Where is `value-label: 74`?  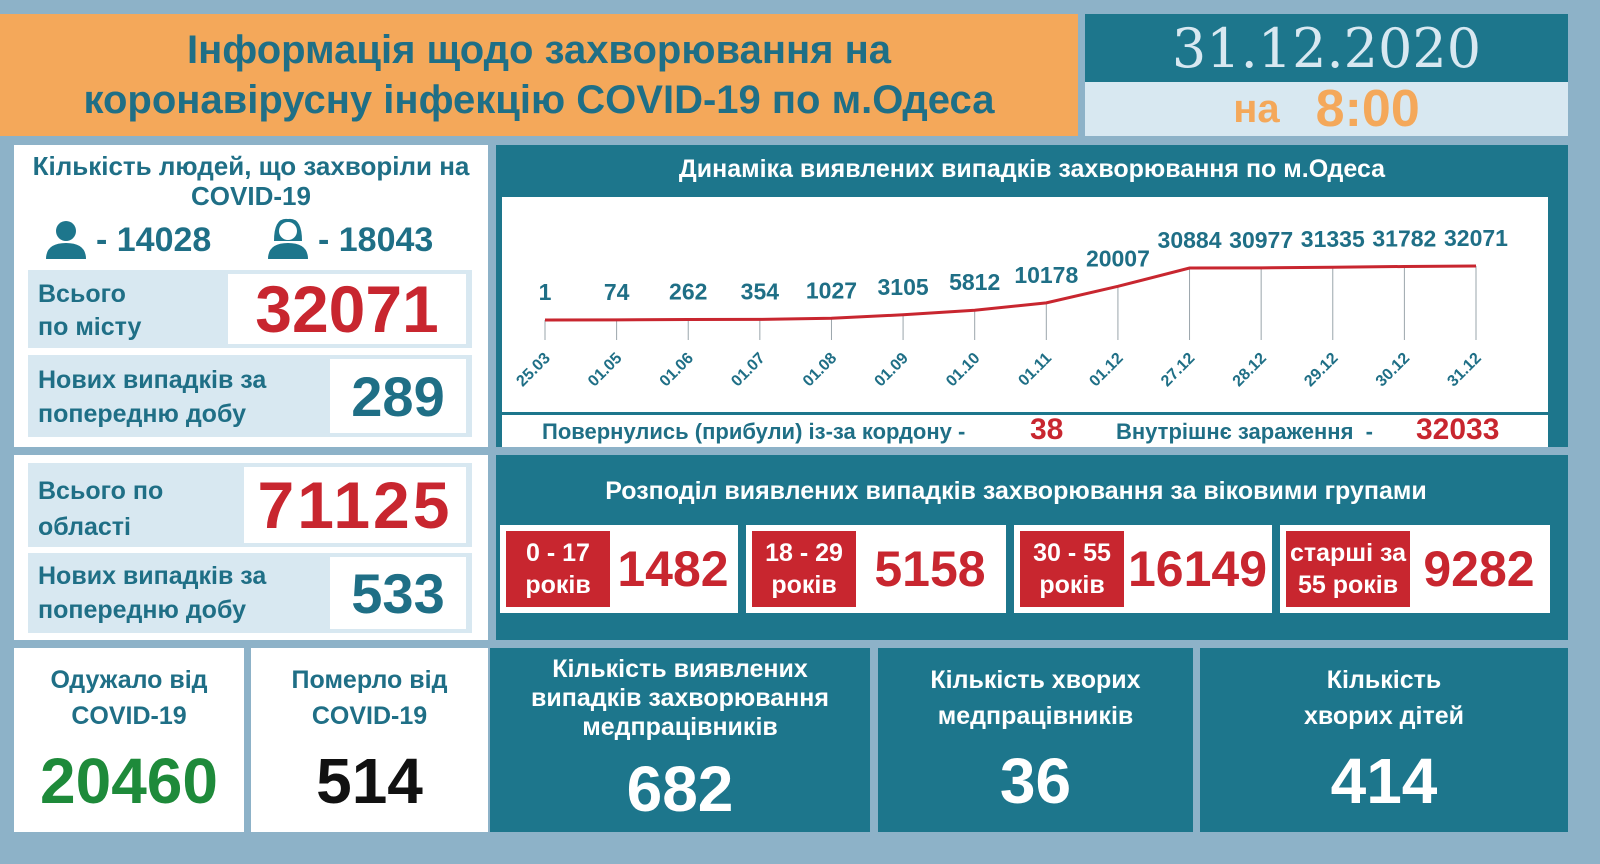 value-label: 74 is located at coordinates (617, 292).